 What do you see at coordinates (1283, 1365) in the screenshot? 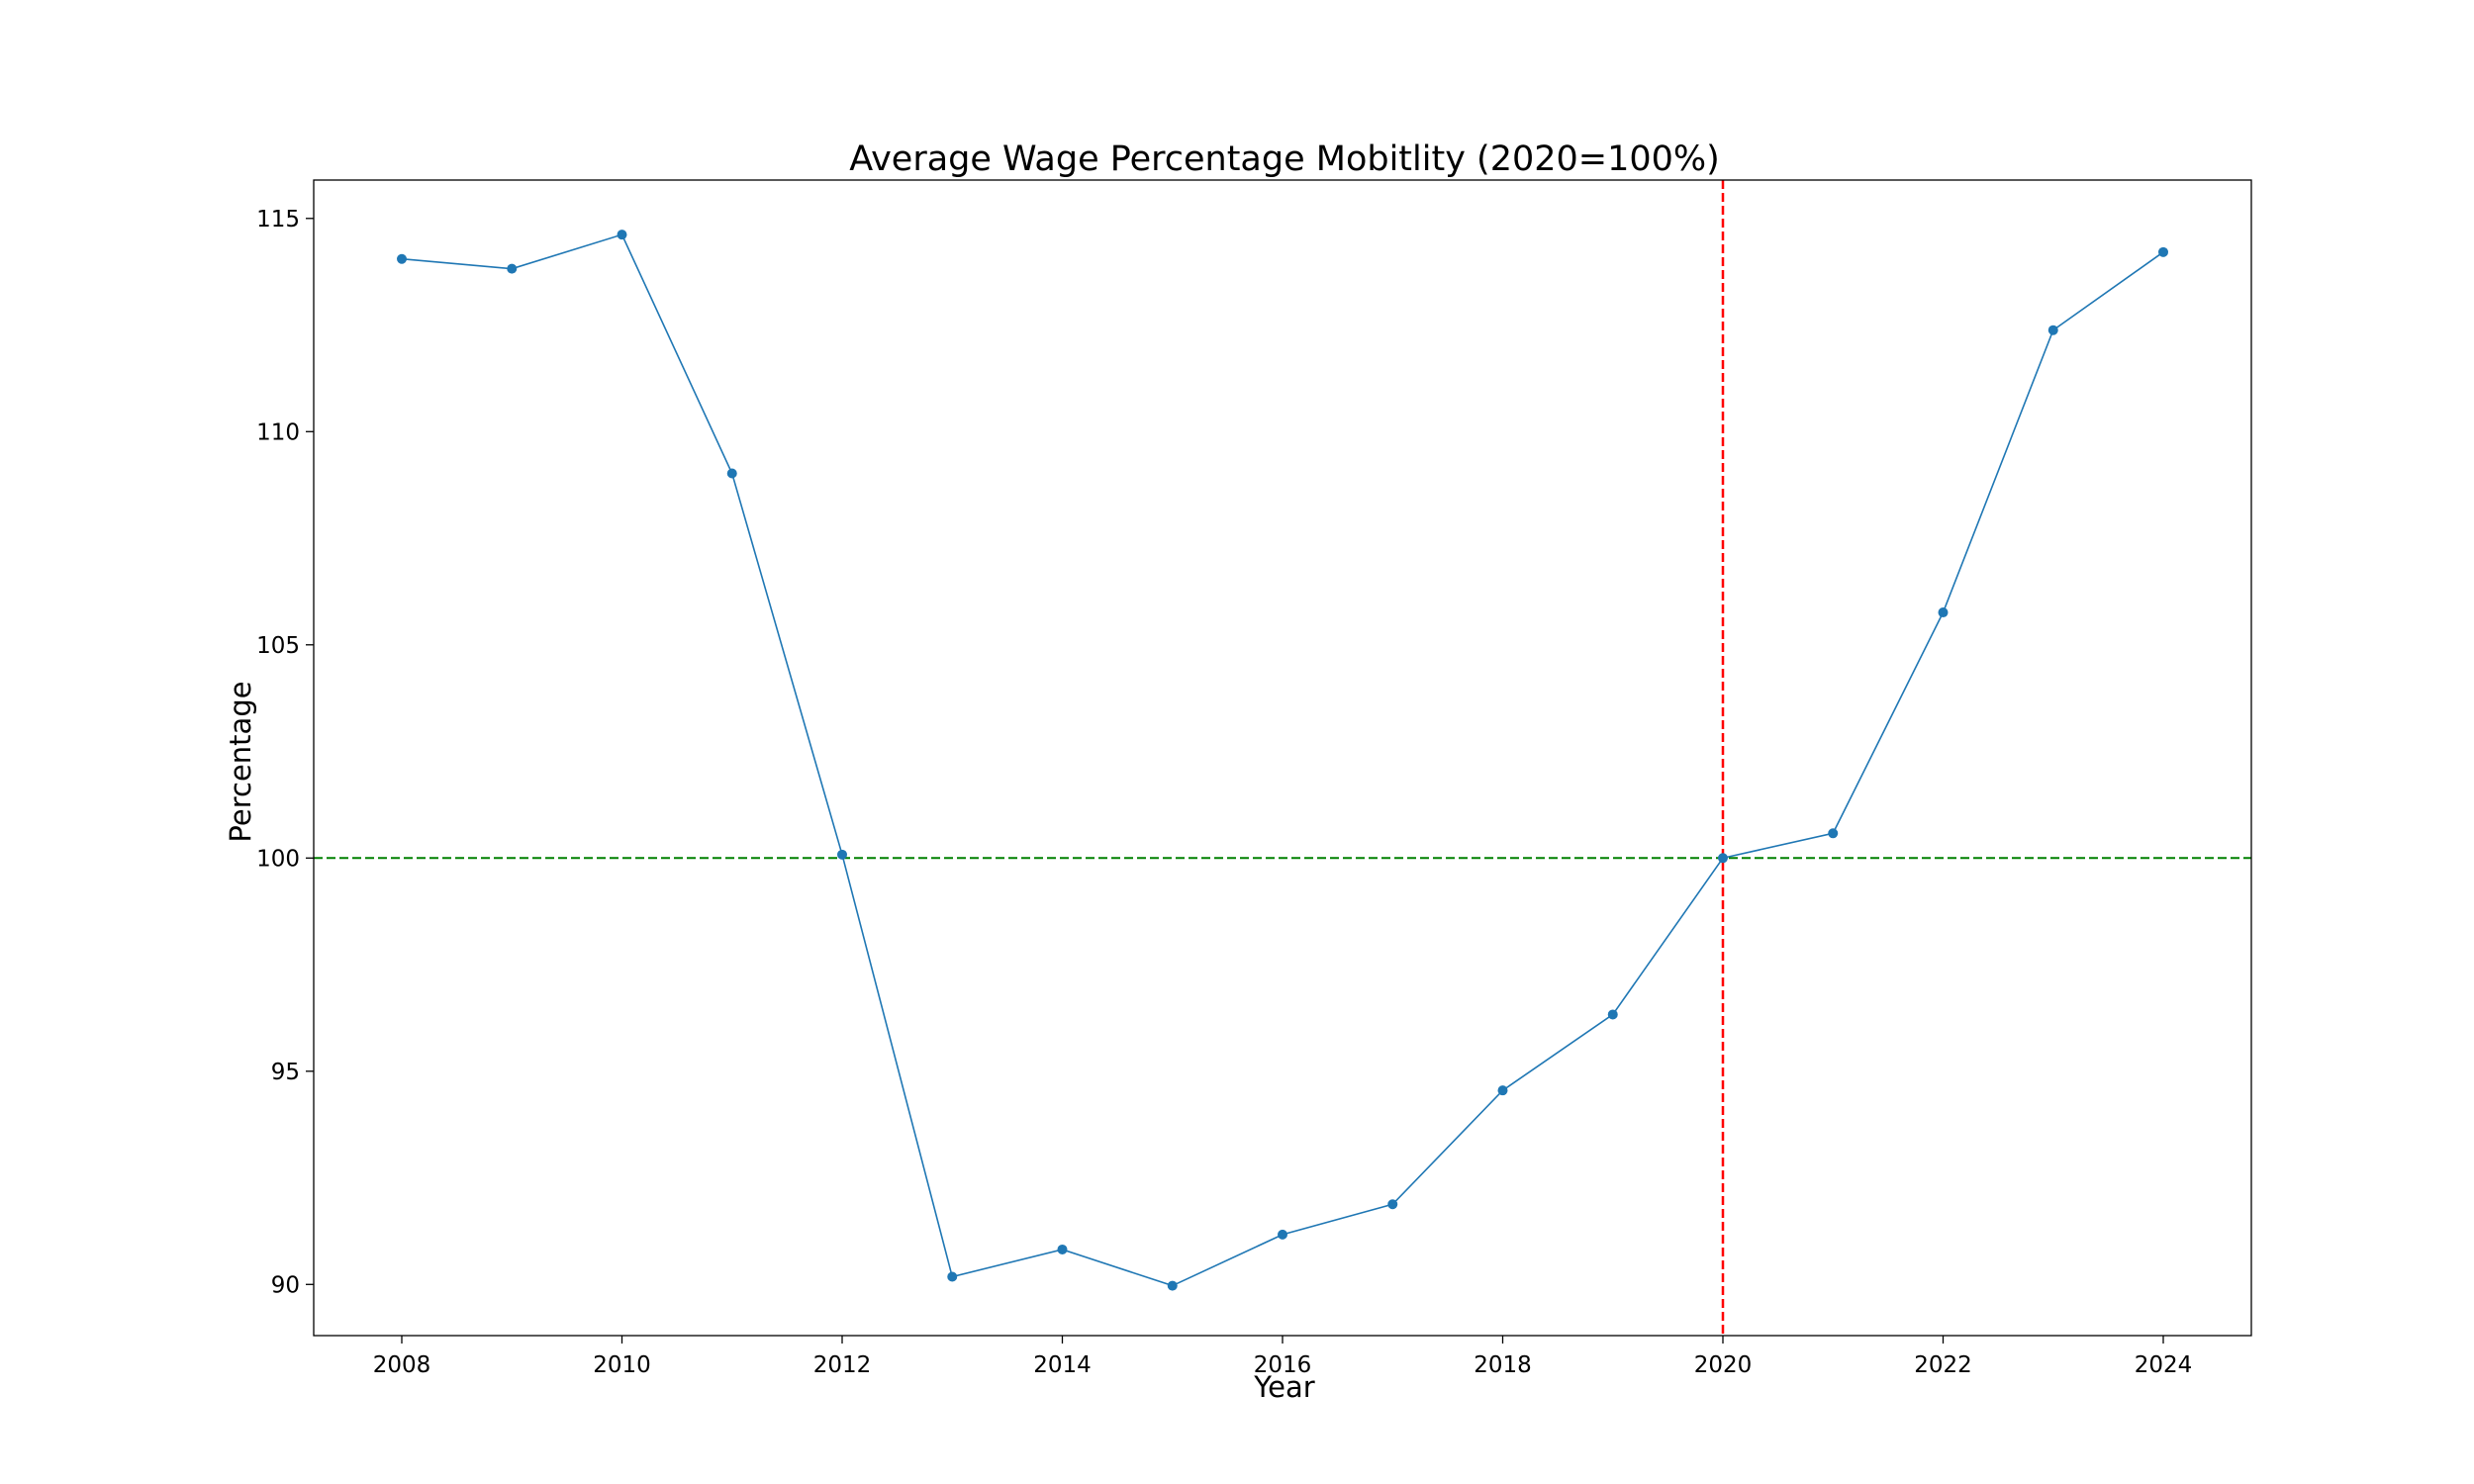
I see `x-tick-label: 2016` at bounding box center [1283, 1365].